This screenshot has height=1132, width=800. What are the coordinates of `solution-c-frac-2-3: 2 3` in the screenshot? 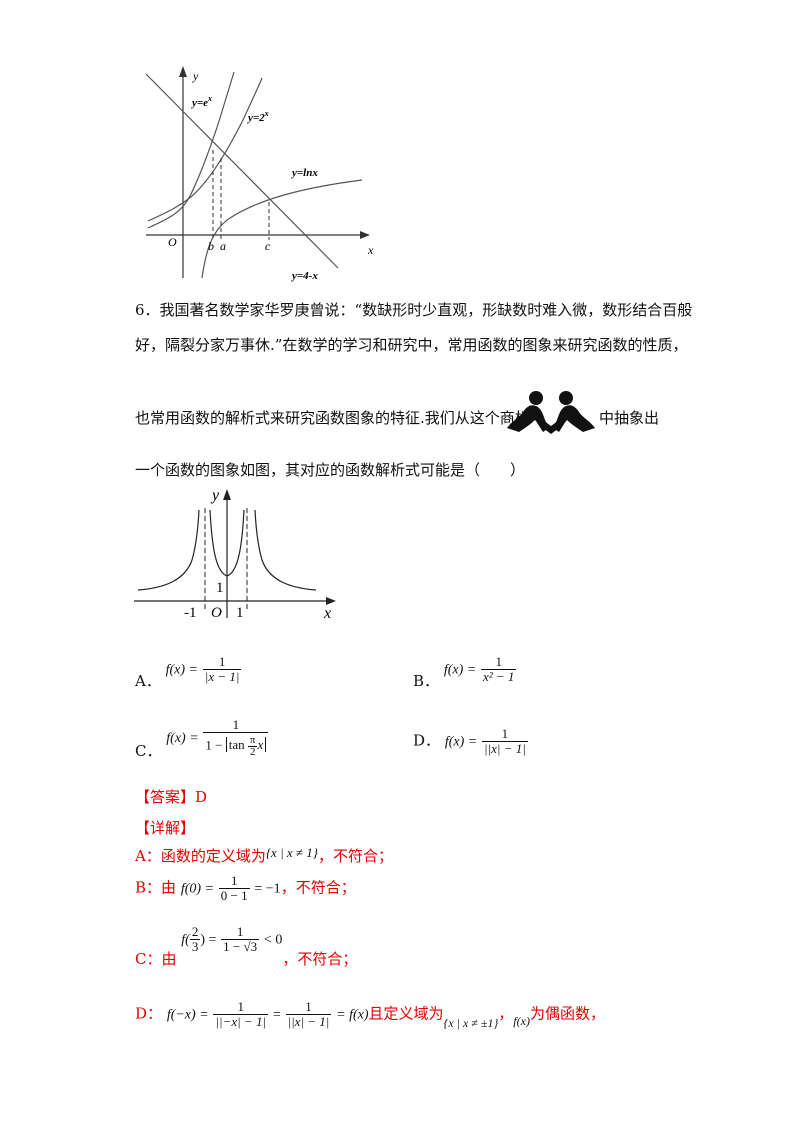 It's located at (195, 939).